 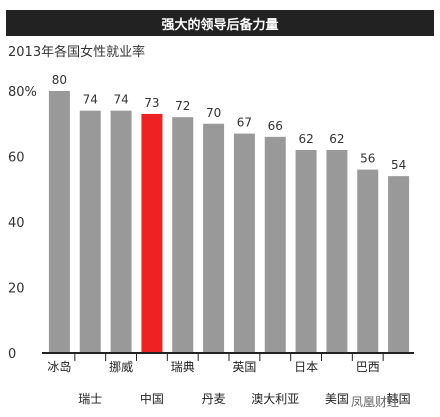 What do you see at coordinates (306, 367) in the screenshot?
I see `category-label: 日本` at bounding box center [306, 367].